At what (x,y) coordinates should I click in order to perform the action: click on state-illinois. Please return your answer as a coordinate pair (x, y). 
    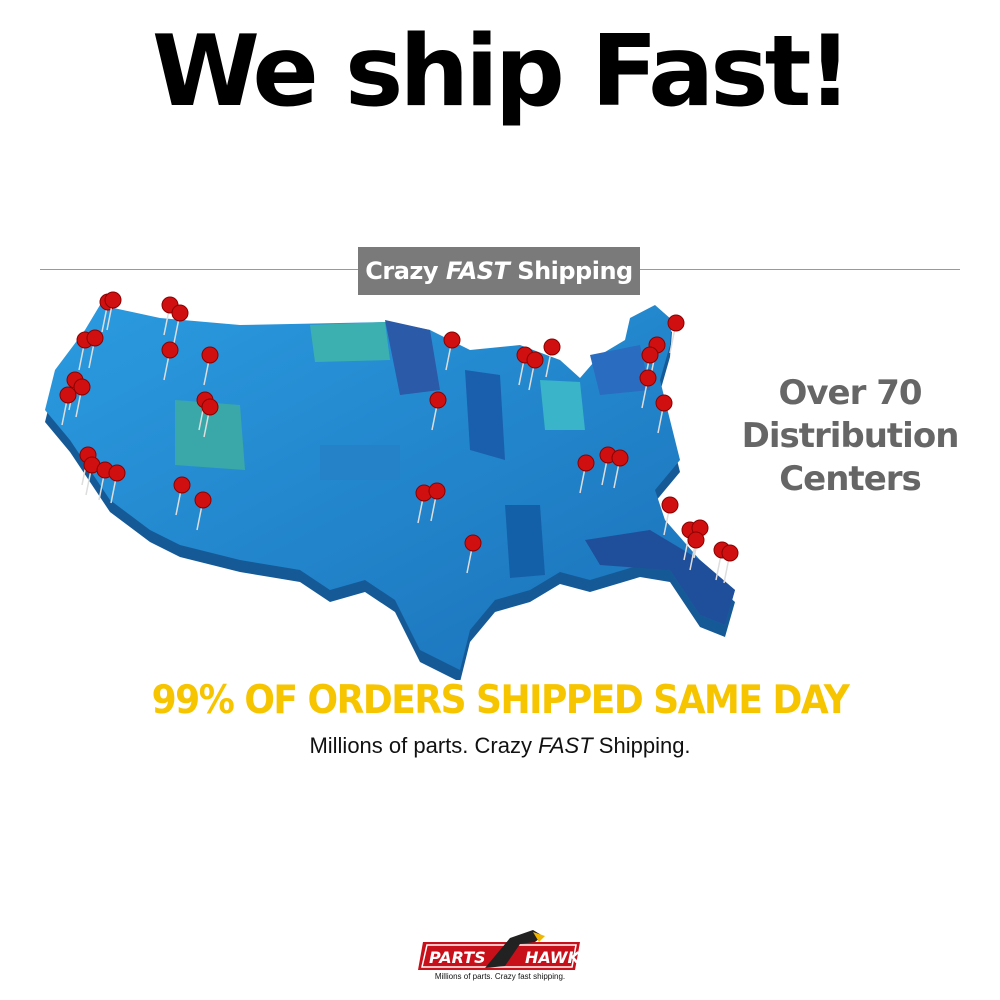
    Looking at the image, I should click on (485, 415).